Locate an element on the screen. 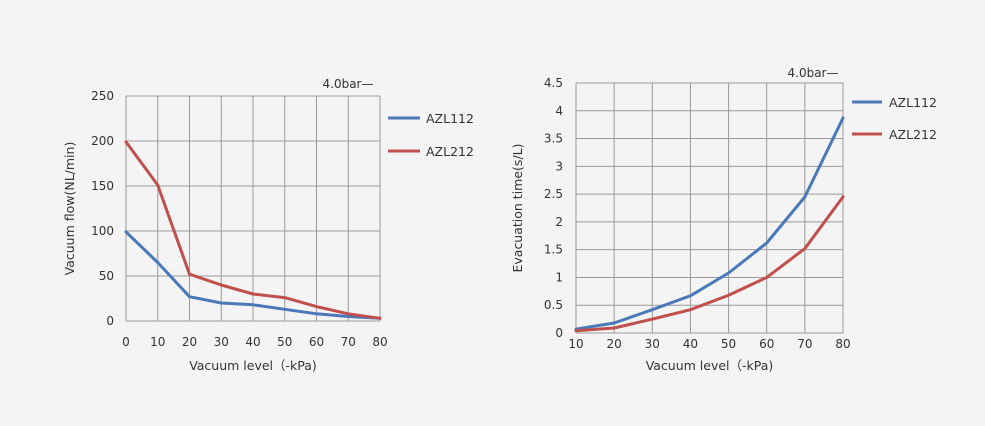  y-tick-label: 0.5 is located at coordinates (553, 305).